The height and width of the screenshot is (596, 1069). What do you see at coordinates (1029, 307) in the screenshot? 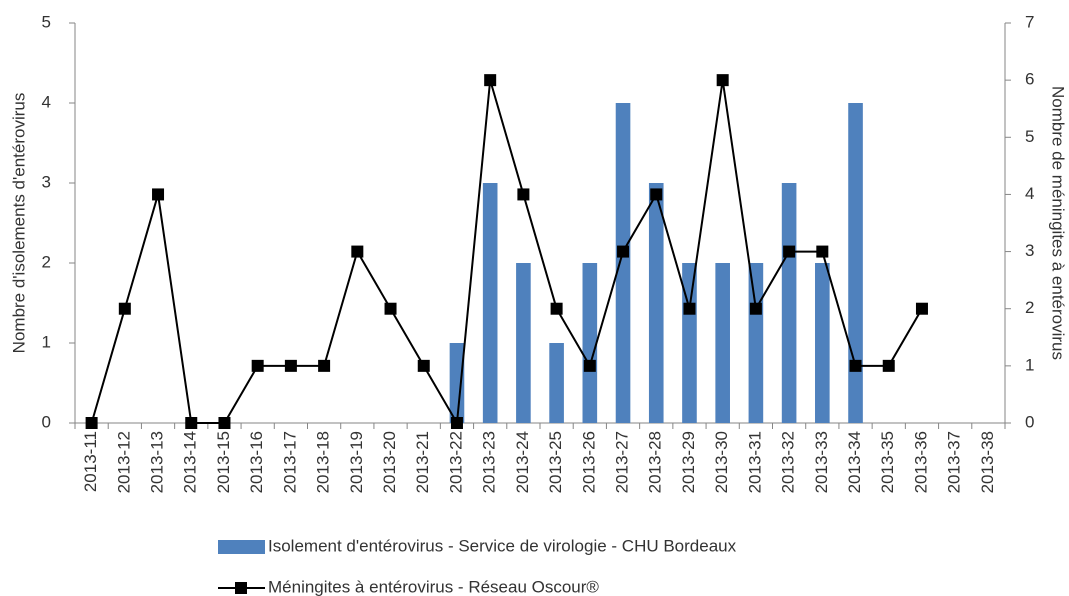
I see `y2-tick-label: 2` at bounding box center [1029, 307].